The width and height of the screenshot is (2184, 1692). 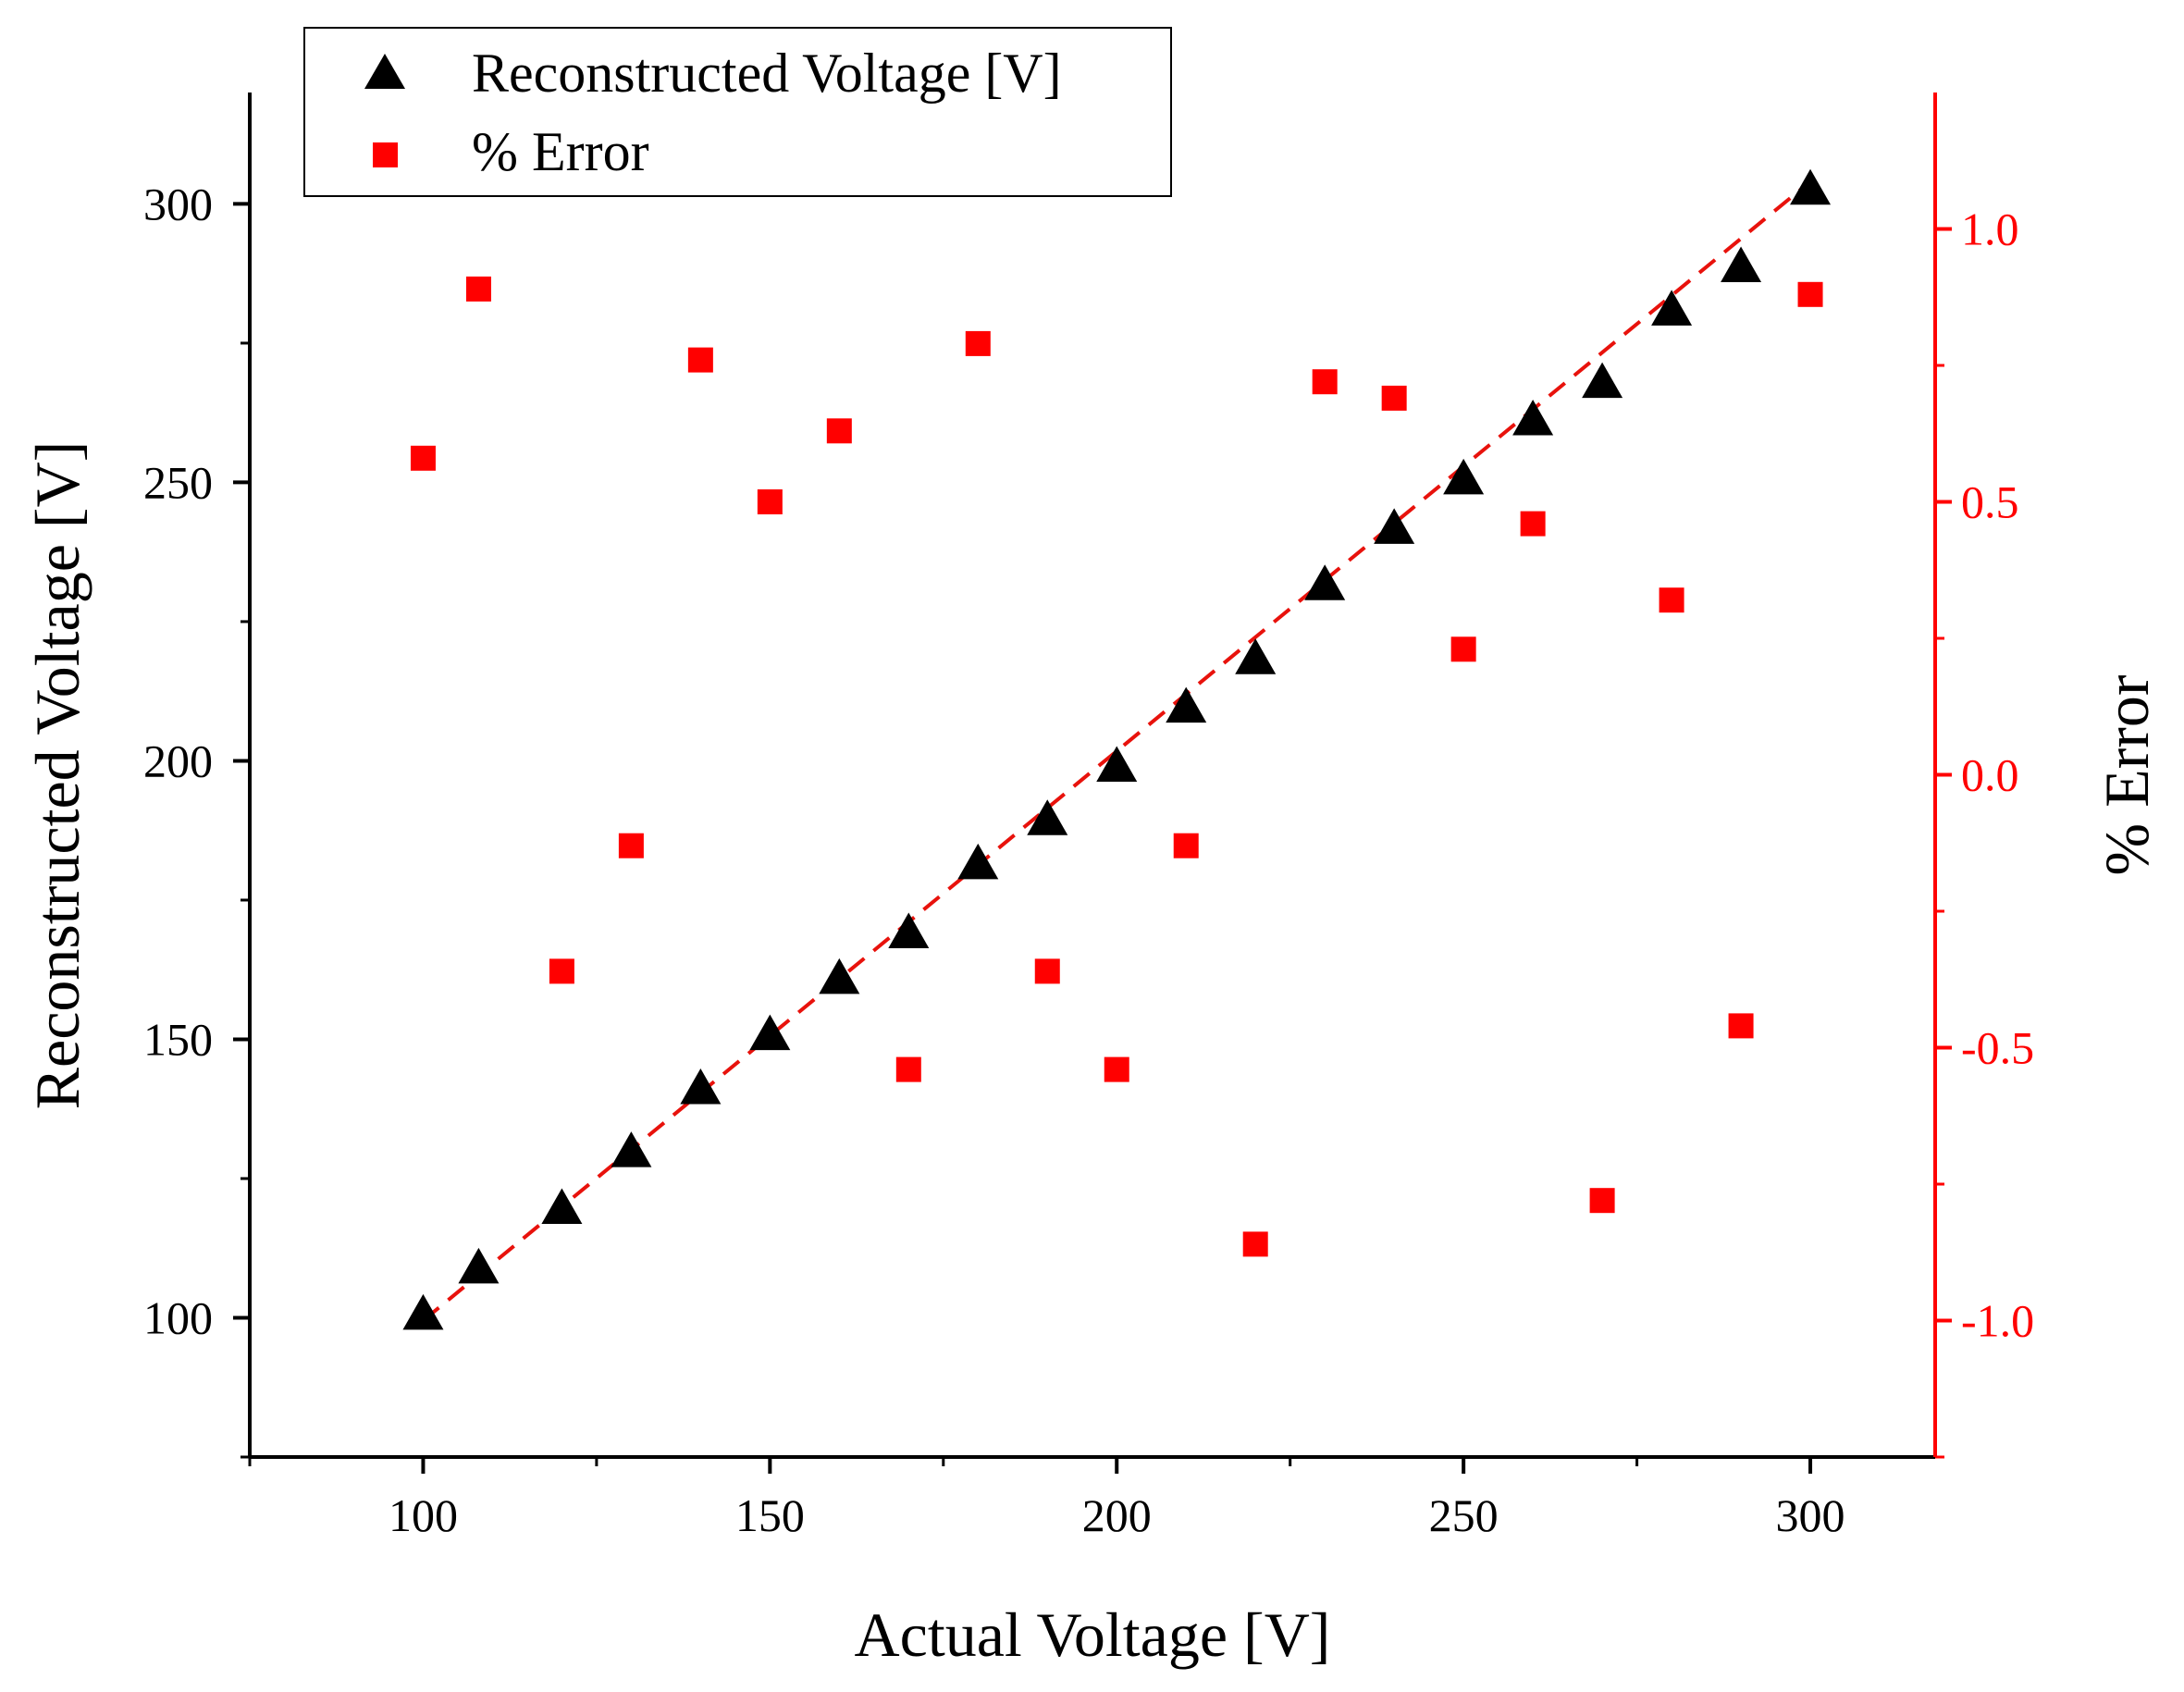 What do you see at coordinates (1093, 1634) in the screenshot?
I see `x-axis-title: Actual Voltage [V]` at bounding box center [1093, 1634].